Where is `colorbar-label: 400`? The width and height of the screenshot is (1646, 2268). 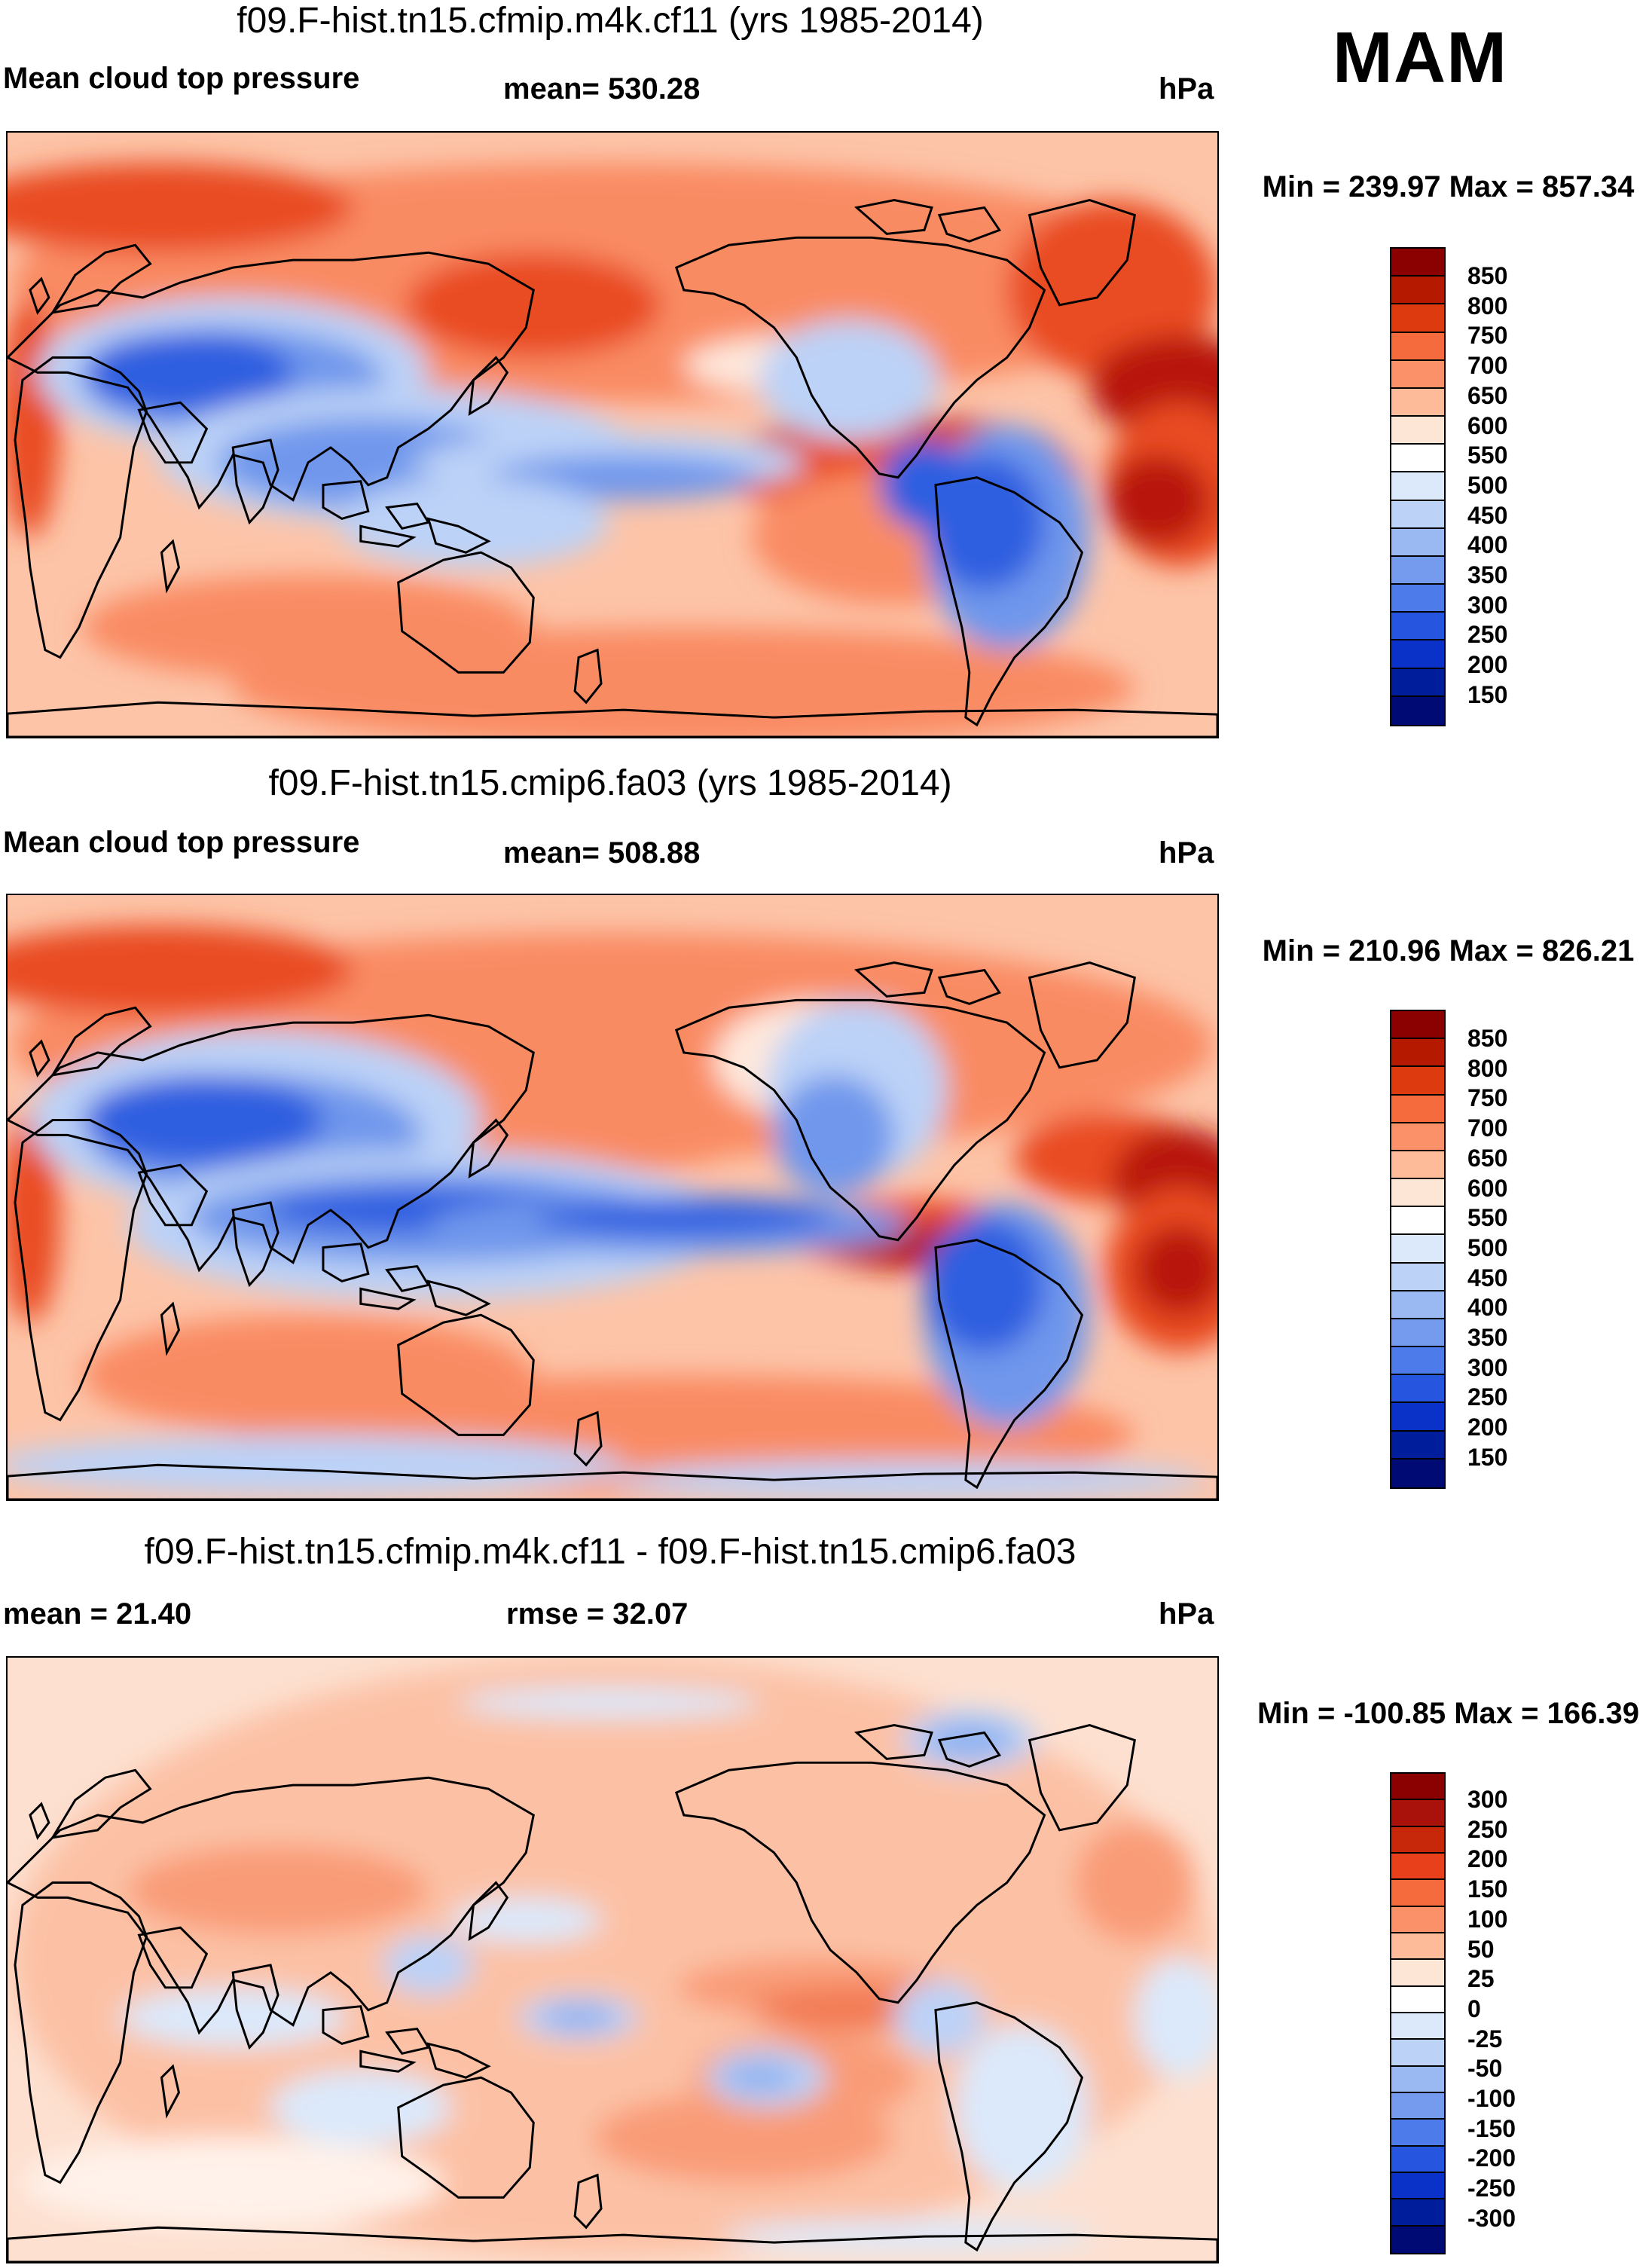 colorbar-label: 400 is located at coordinates (1487, 545).